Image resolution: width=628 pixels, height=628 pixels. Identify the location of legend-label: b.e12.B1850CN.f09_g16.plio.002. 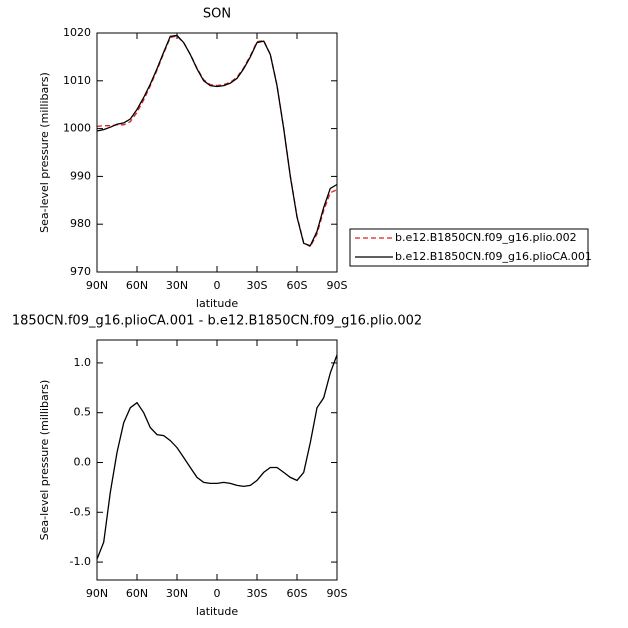
(486, 237).